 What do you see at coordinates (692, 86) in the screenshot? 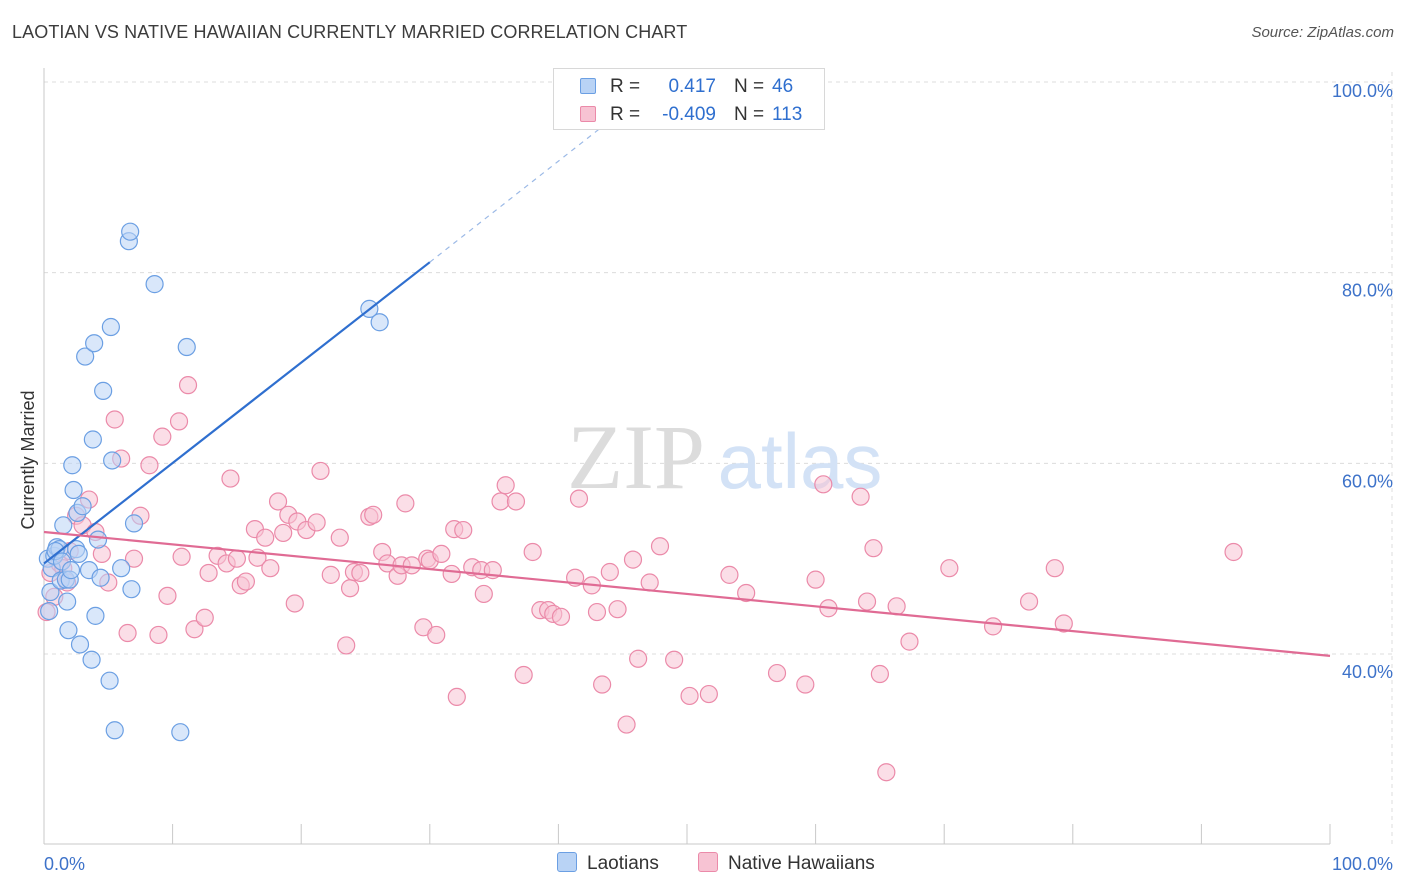
I see `legend-r-value: 0.417` at bounding box center [692, 86].